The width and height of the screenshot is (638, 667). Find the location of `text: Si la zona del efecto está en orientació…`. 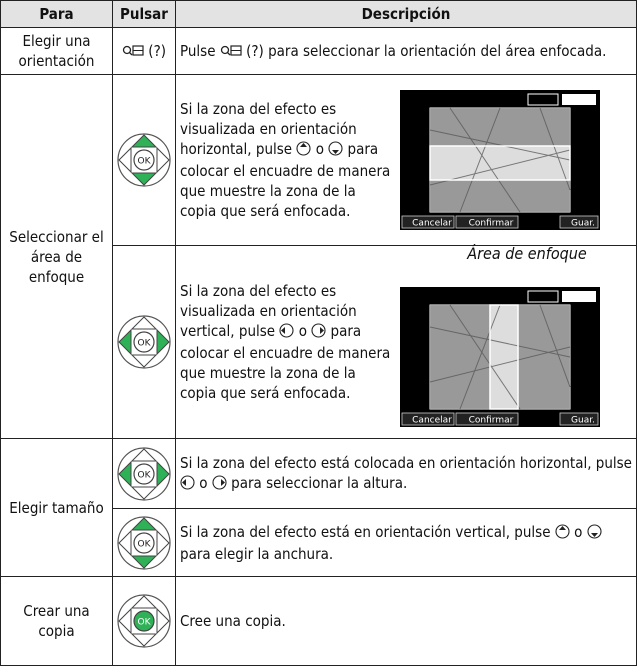

text: Si la zona del efecto está en orientació… is located at coordinates (365, 531).